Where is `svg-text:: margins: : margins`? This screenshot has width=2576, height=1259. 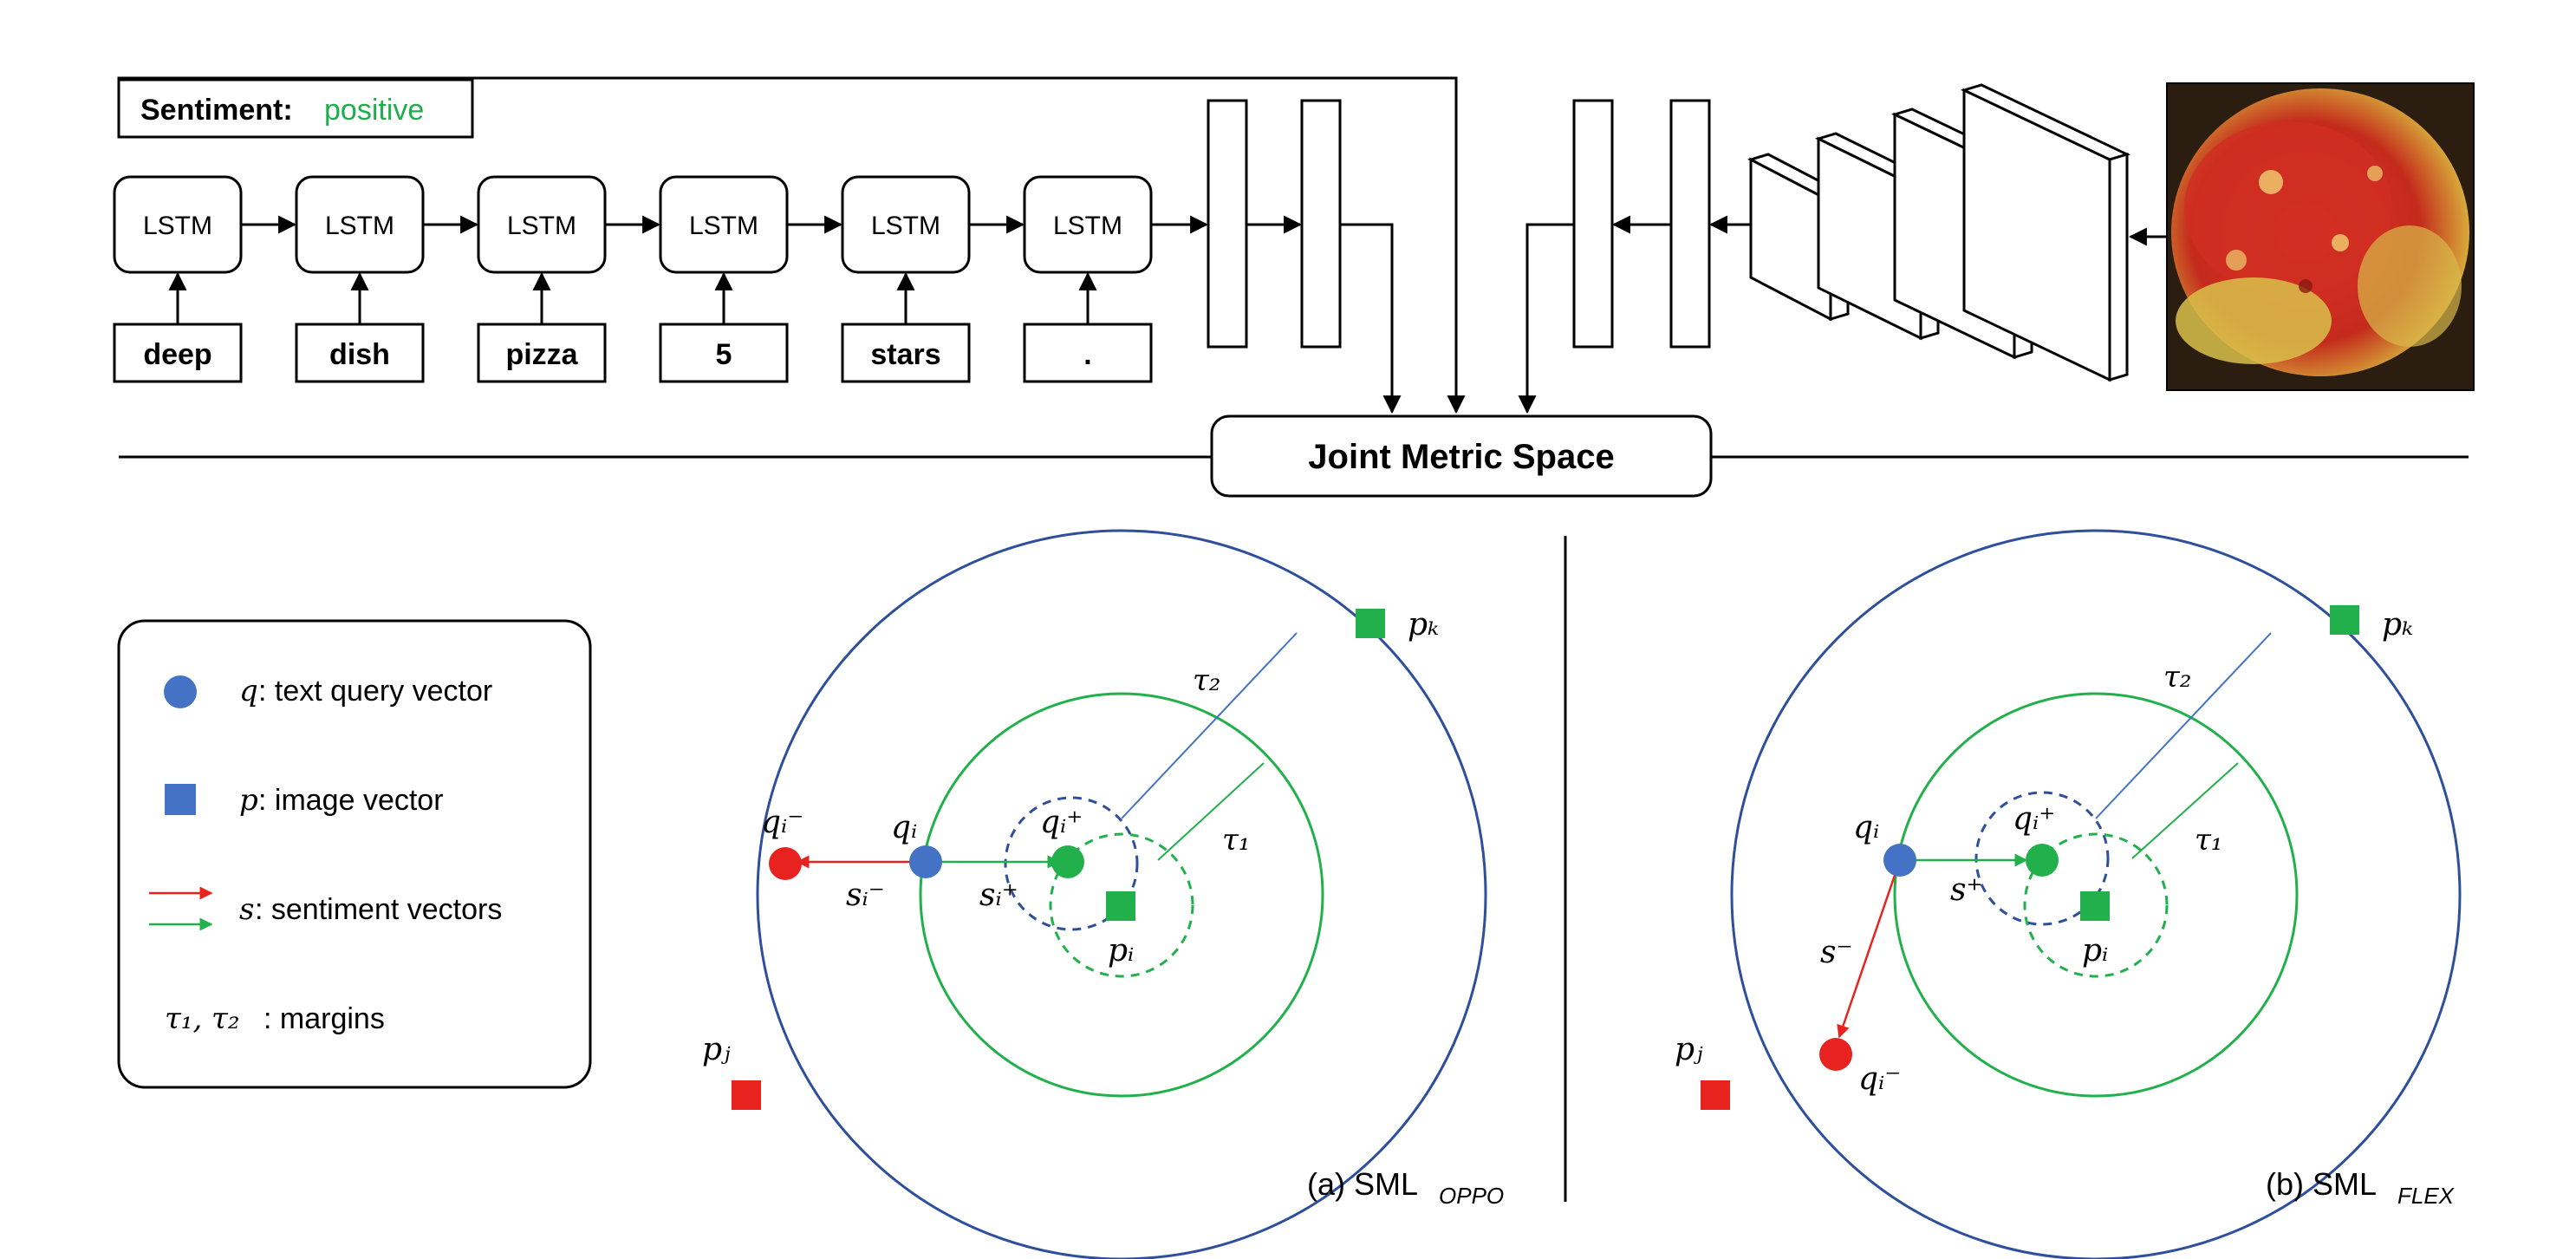 svg-text:: margins: : margins is located at coordinates (324, 1018).